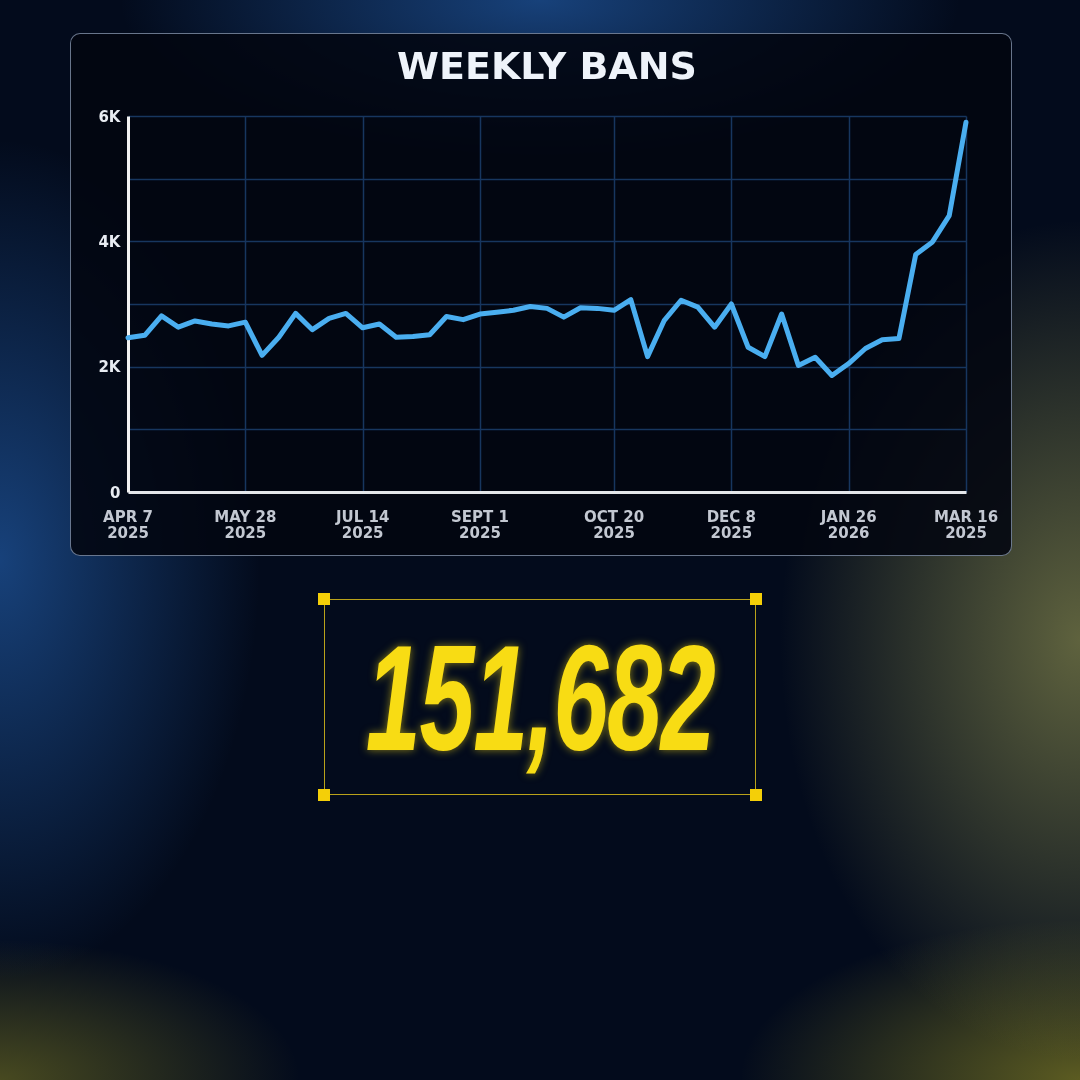 The height and width of the screenshot is (1080, 1080). Describe the element at coordinates (110, 241) in the screenshot. I see `y-tick-label: 4K` at that location.